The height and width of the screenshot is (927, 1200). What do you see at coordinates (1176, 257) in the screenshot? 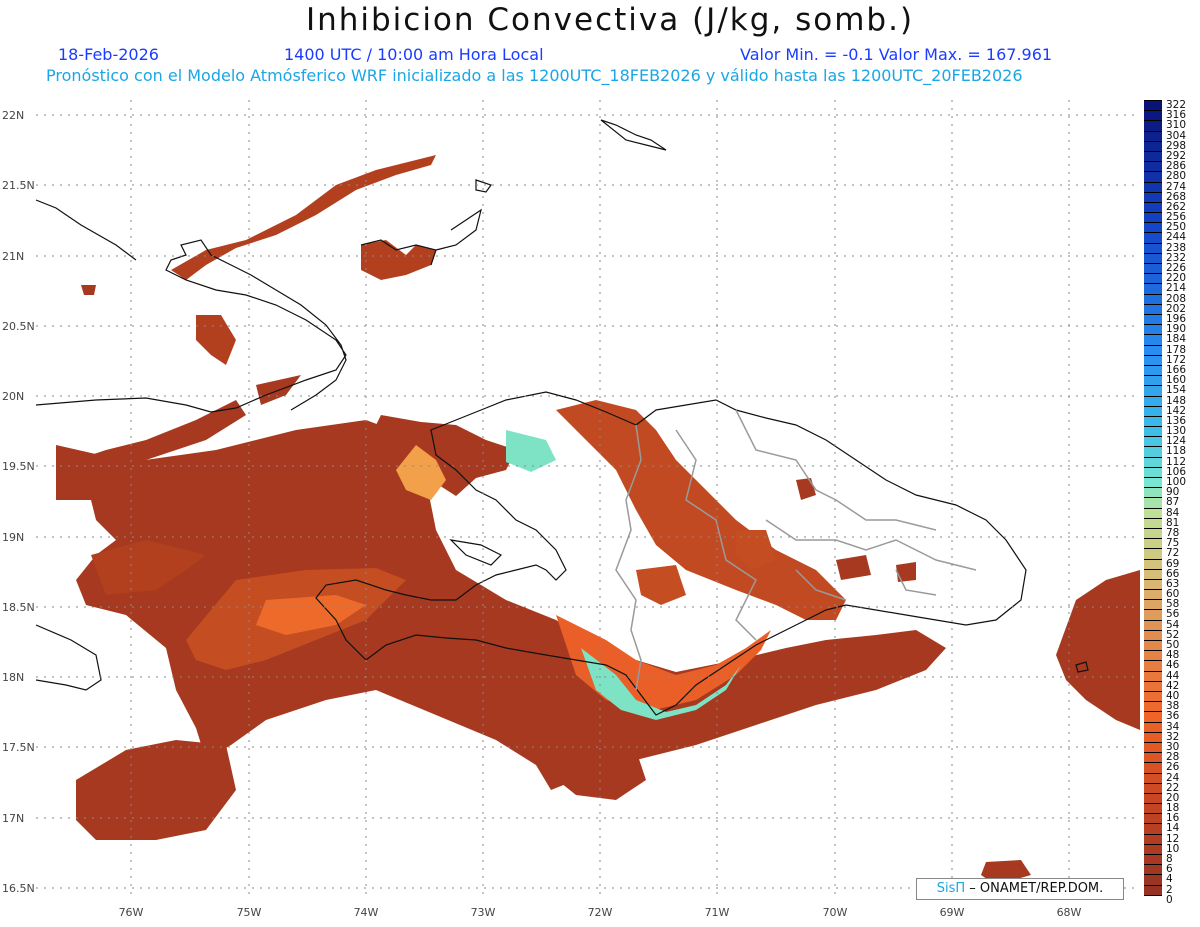
I see `colorbar-label: 232` at bounding box center [1176, 257].